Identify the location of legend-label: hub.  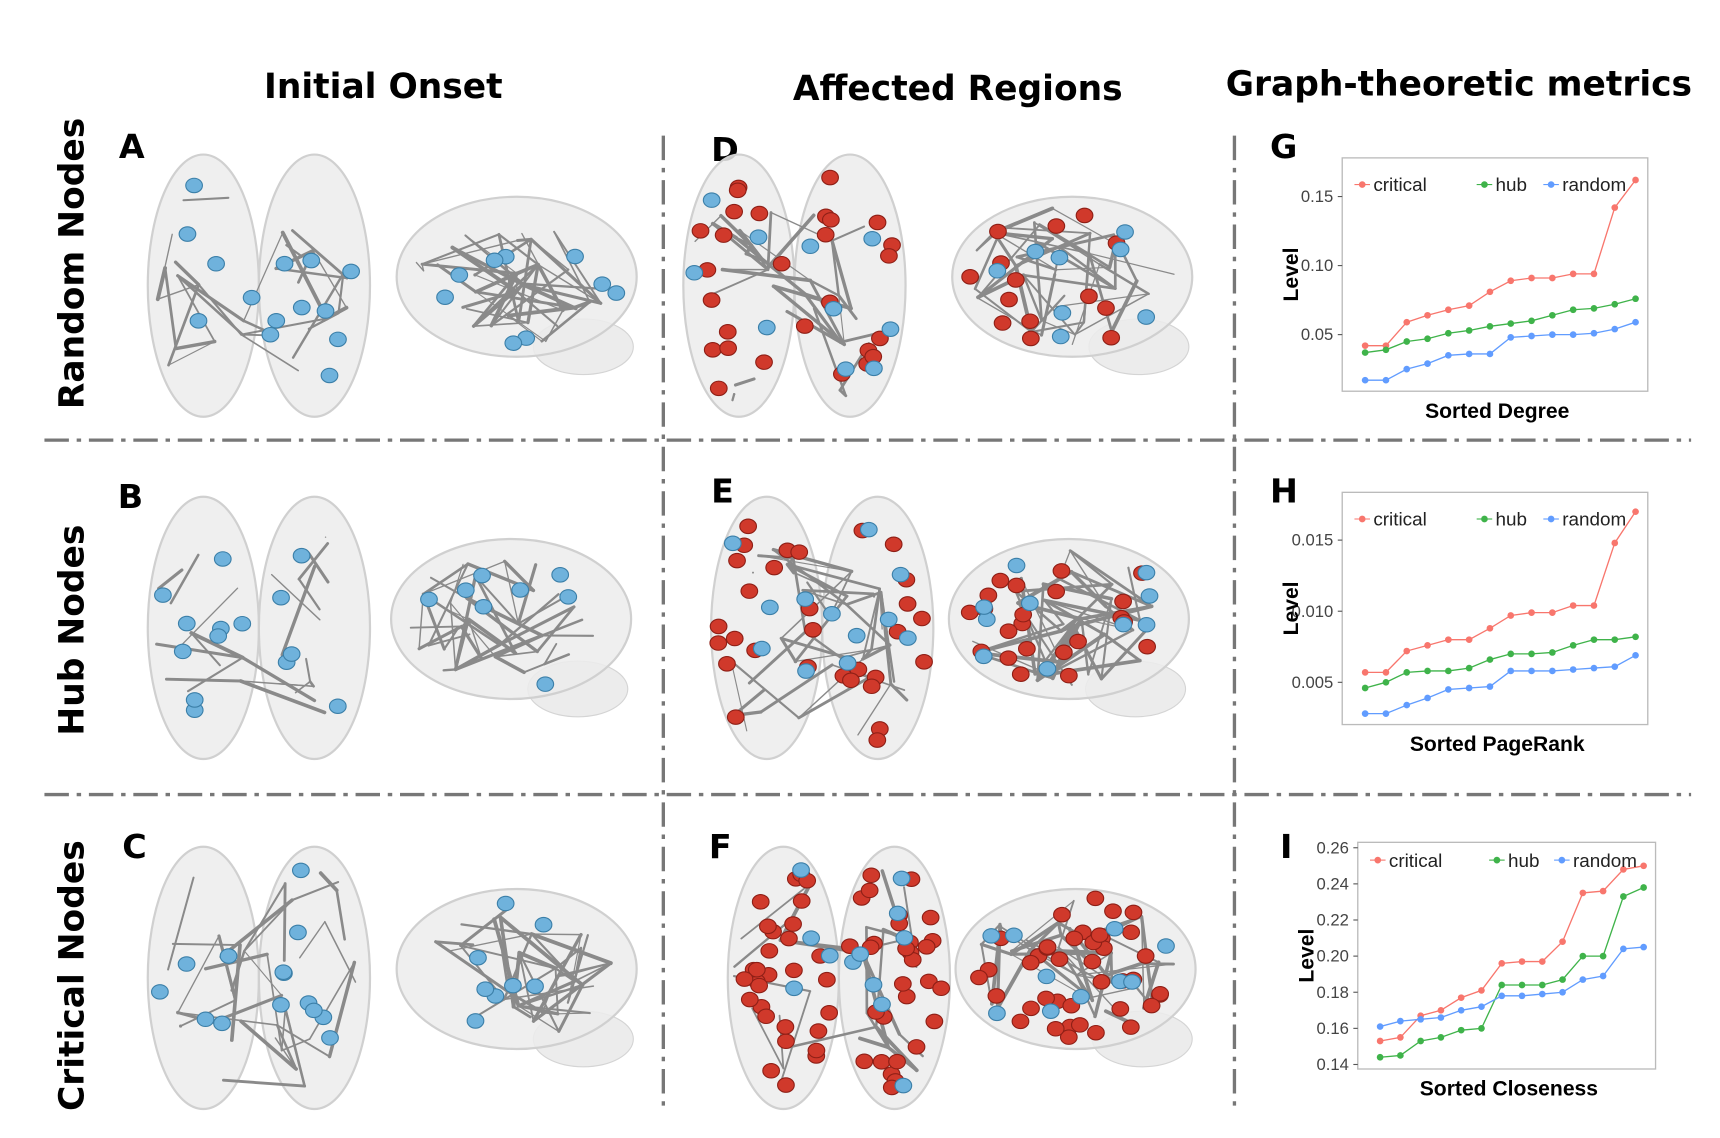
(1512, 520).